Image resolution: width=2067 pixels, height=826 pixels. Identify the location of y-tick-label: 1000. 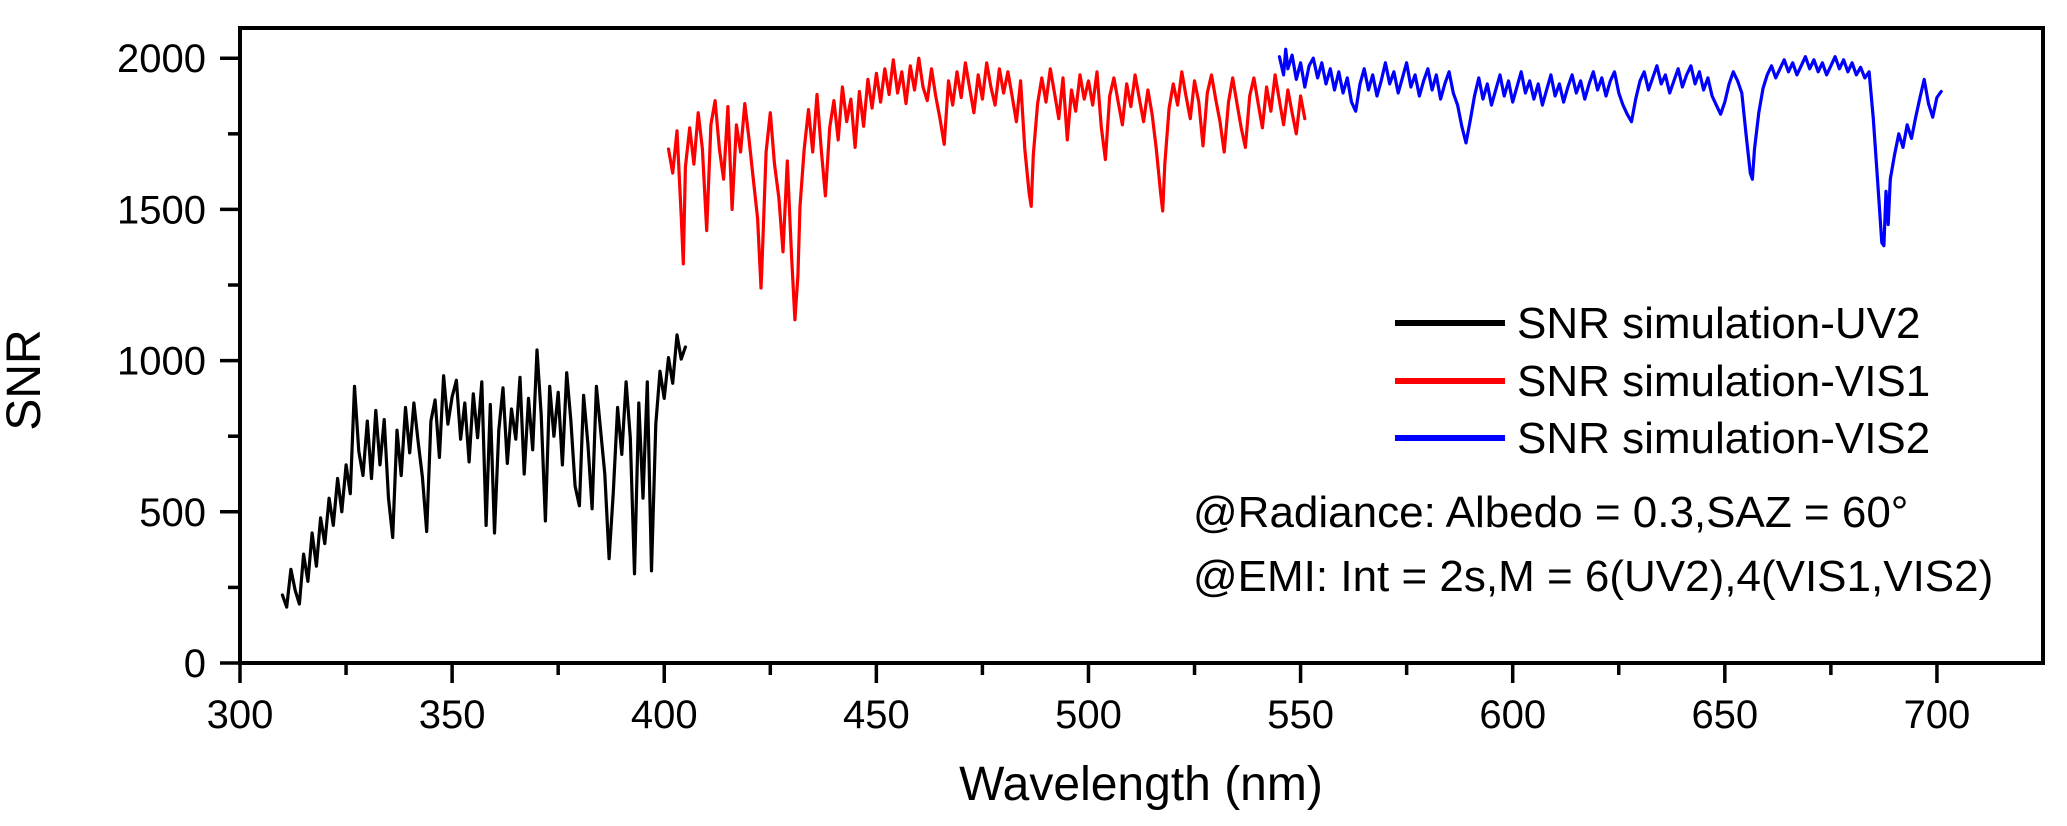
(161, 362).